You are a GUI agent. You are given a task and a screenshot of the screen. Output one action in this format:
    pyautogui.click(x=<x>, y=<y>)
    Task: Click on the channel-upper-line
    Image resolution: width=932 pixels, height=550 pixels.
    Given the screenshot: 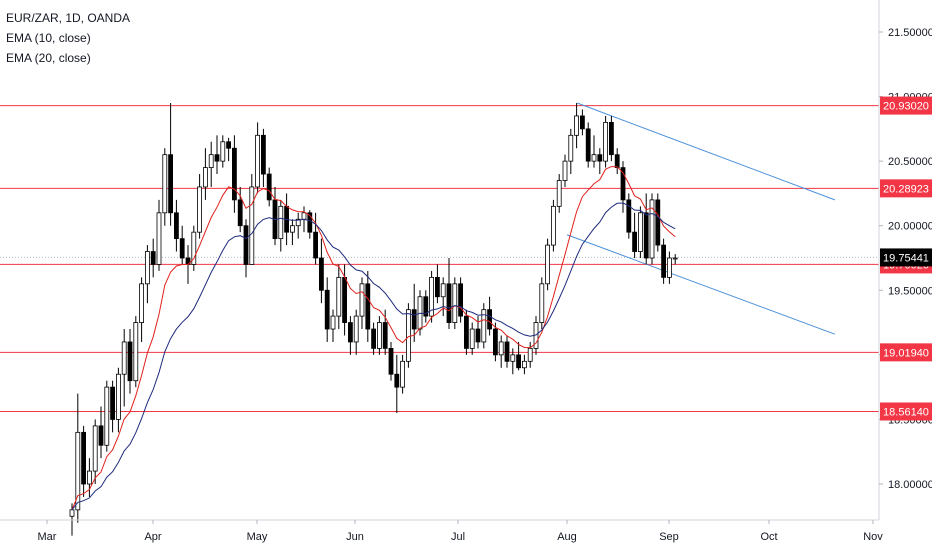 What is the action you would take?
    pyautogui.click(x=706, y=151)
    